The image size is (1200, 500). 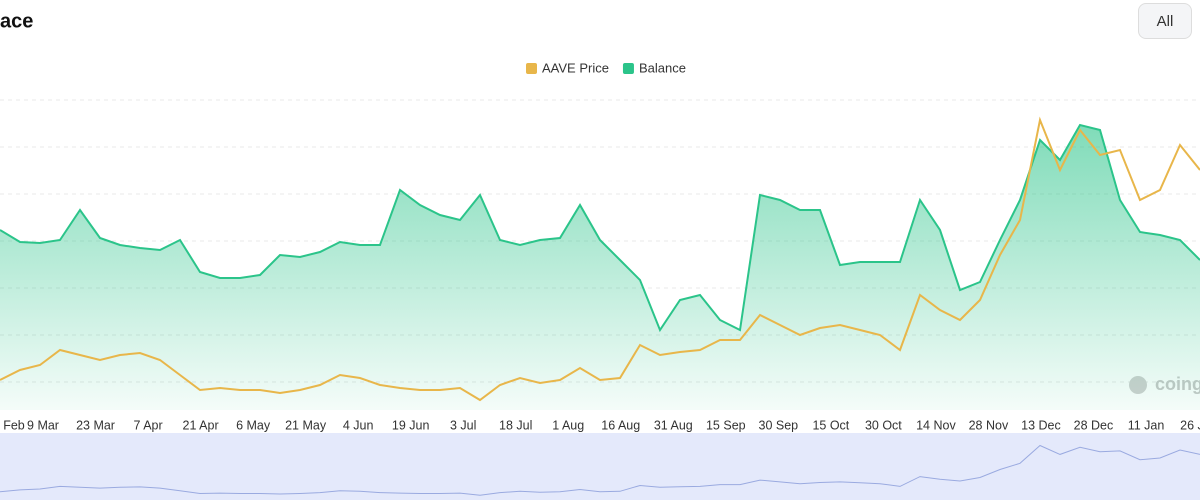 What do you see at coordinates (883, 425) in the screenshot?
I see `x-tick-label: 30 Oct` at bounding box center [883, 425].